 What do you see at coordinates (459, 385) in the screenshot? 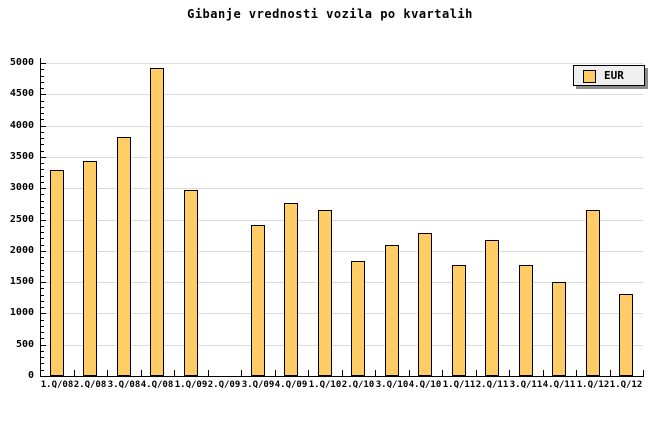
I see `x-axis-label-1-q-11: 1.Q/11` at bounding box center [459, 385].